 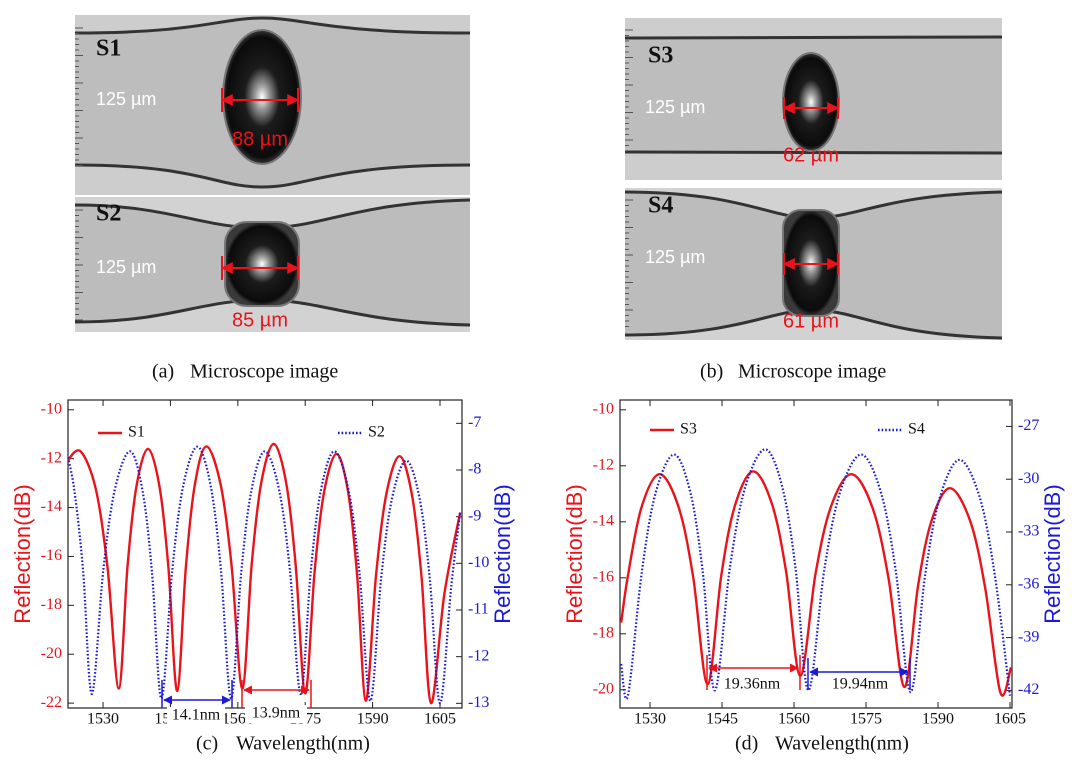 What do you see at coordinates (746, 744) in the screenshot?
I see `panel-label: (d)` at bounding box center [746, 744].